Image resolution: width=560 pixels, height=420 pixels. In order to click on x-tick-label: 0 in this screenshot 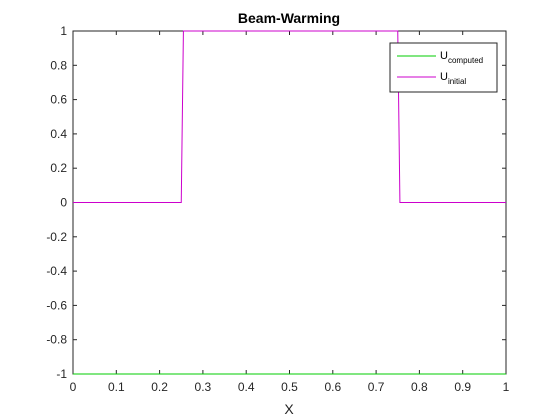, I will do `click(73, 387)`.